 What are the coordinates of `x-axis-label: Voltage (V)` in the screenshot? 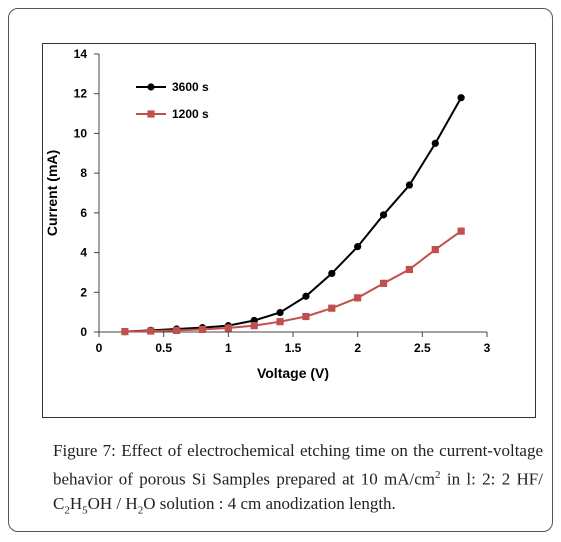 It's located at (293, 373).